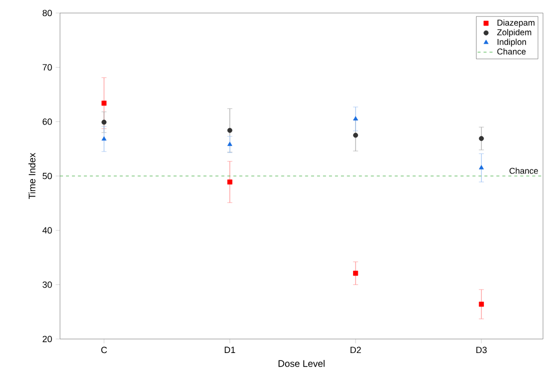 The image size is (550, 382). Describe the element at coordinates (230, 349) in the screenshot. I see `x-tick-label: D1` at that location.